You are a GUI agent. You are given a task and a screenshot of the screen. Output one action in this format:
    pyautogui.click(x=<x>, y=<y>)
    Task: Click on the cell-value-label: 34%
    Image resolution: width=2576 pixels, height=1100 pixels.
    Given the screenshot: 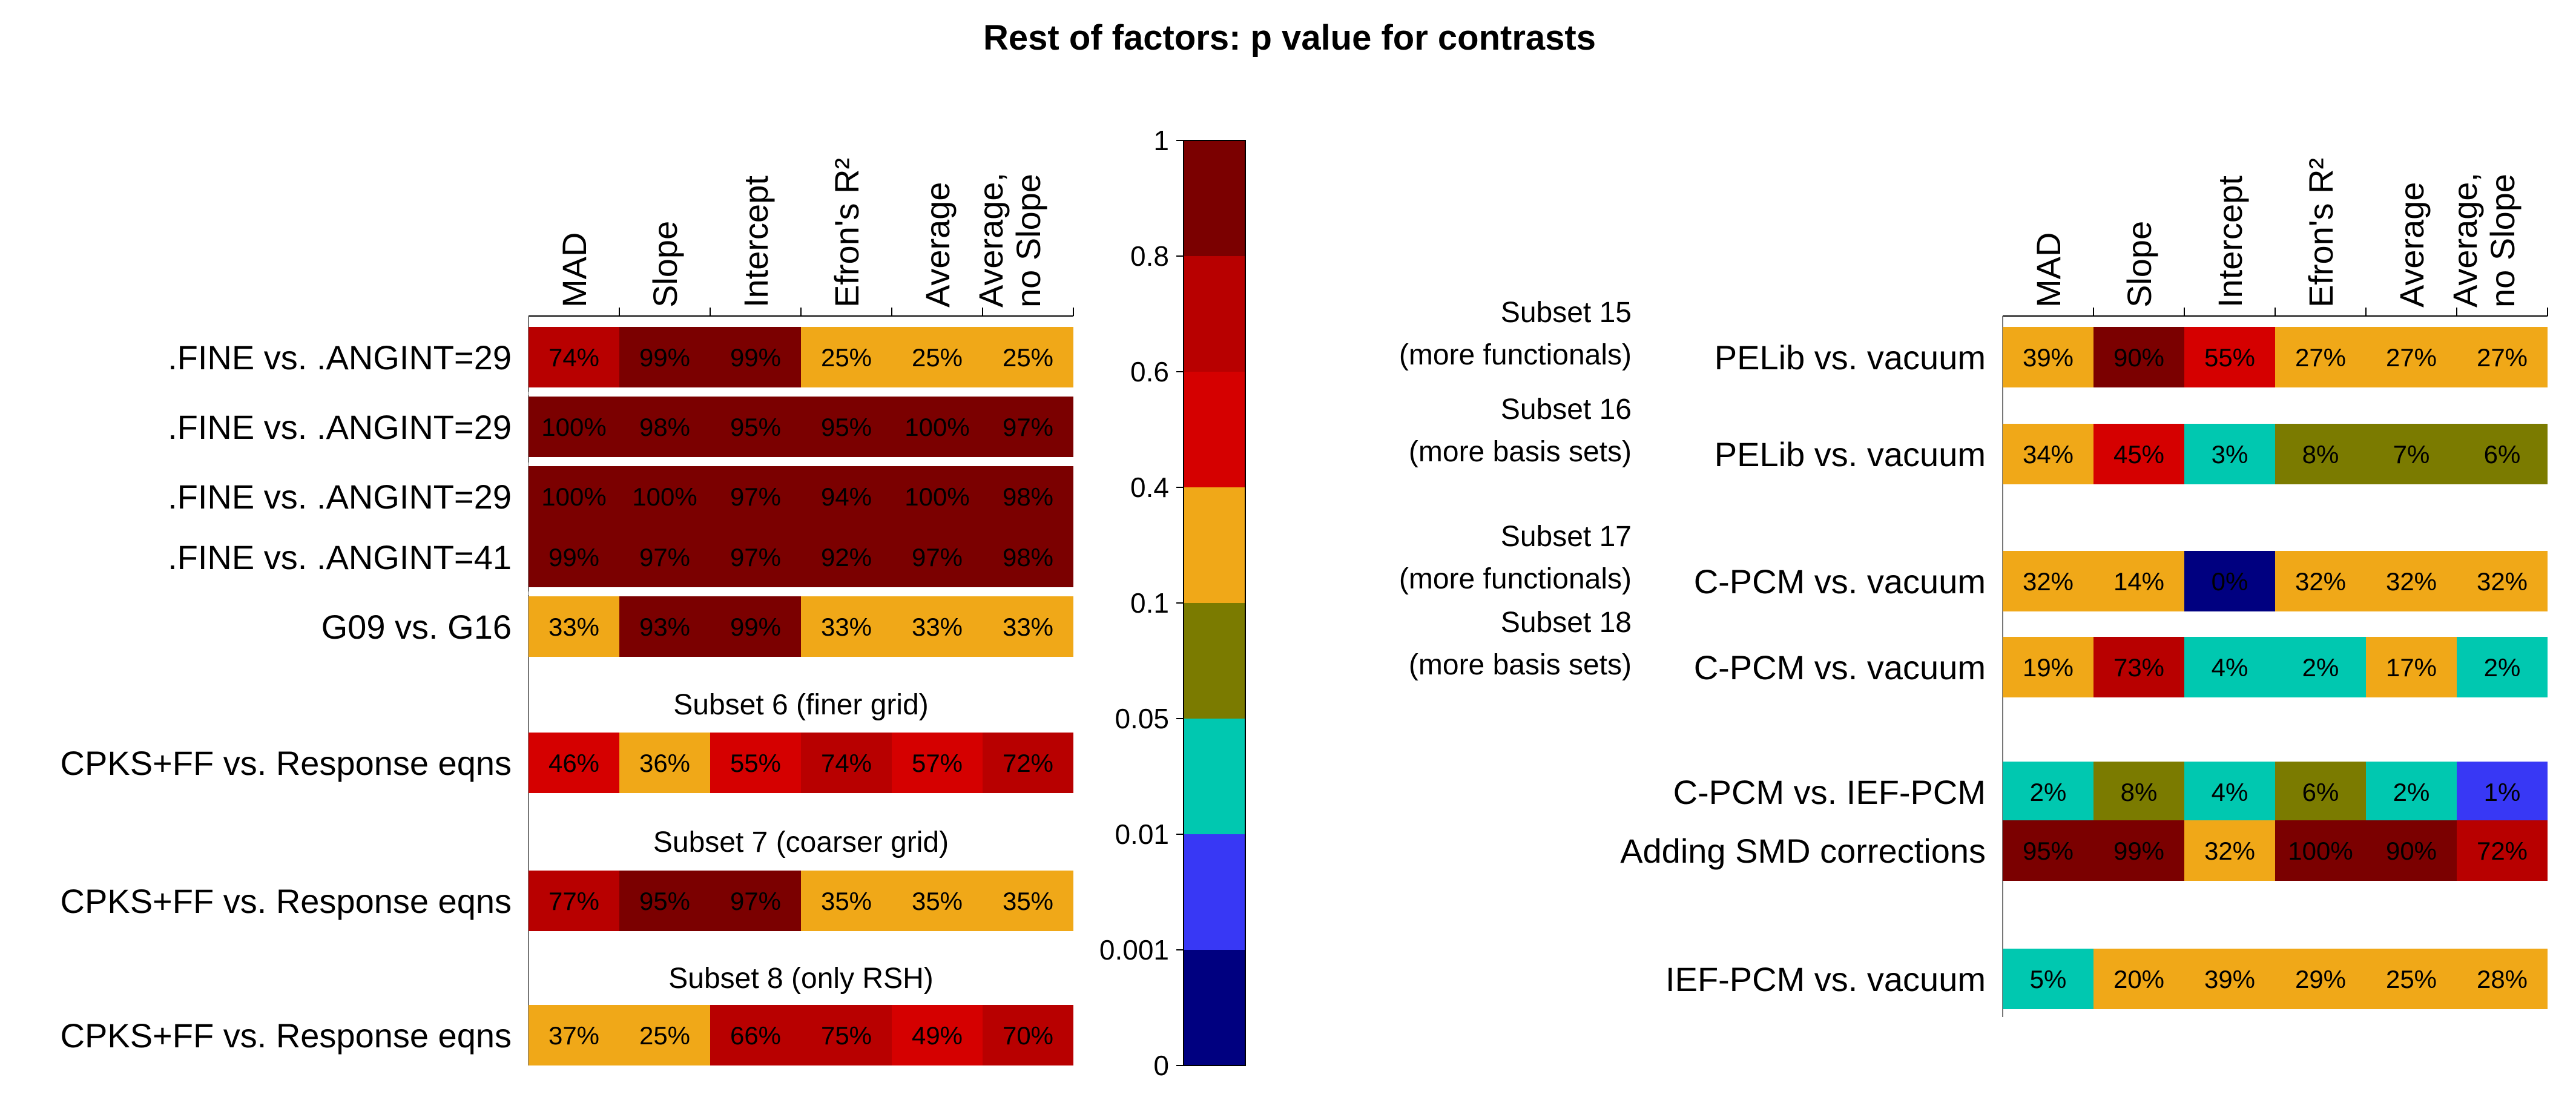 What is the action you would take?
    pyautogui.click(x=2048, y=454)
    